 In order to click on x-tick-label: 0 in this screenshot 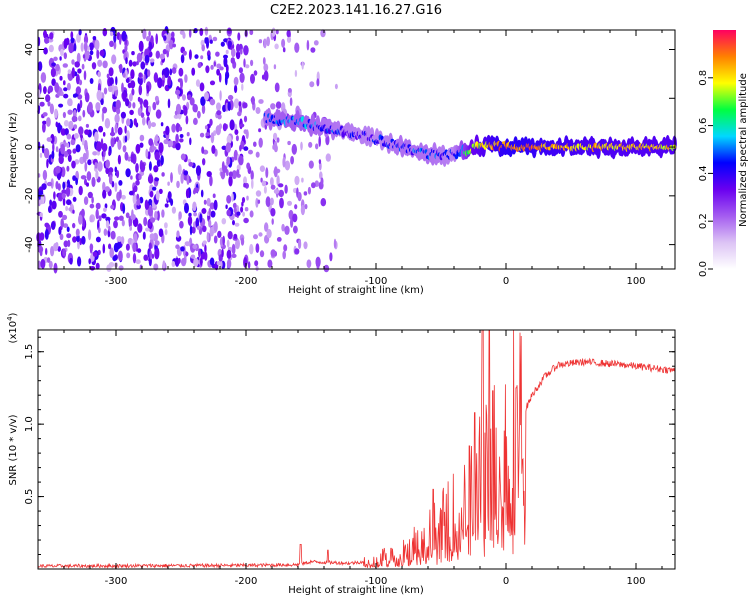, I will do `click(506, 581)`.